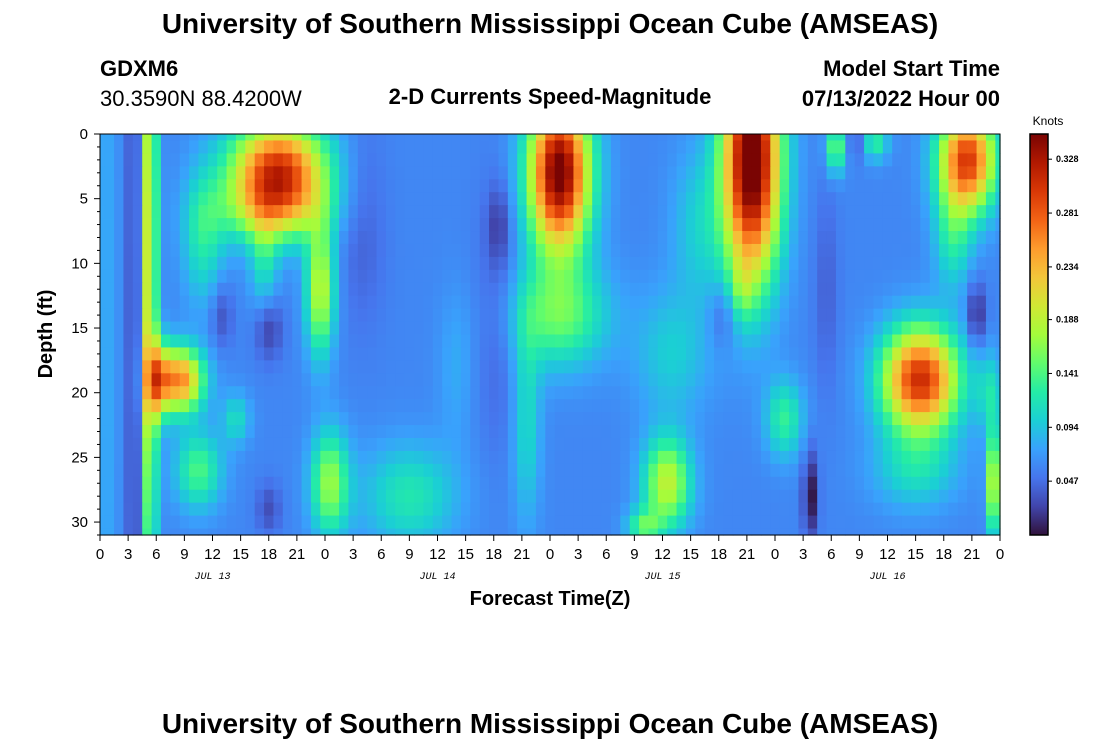  I want to click on colorbar-tick-label: 0.328, so click(1067, 159).